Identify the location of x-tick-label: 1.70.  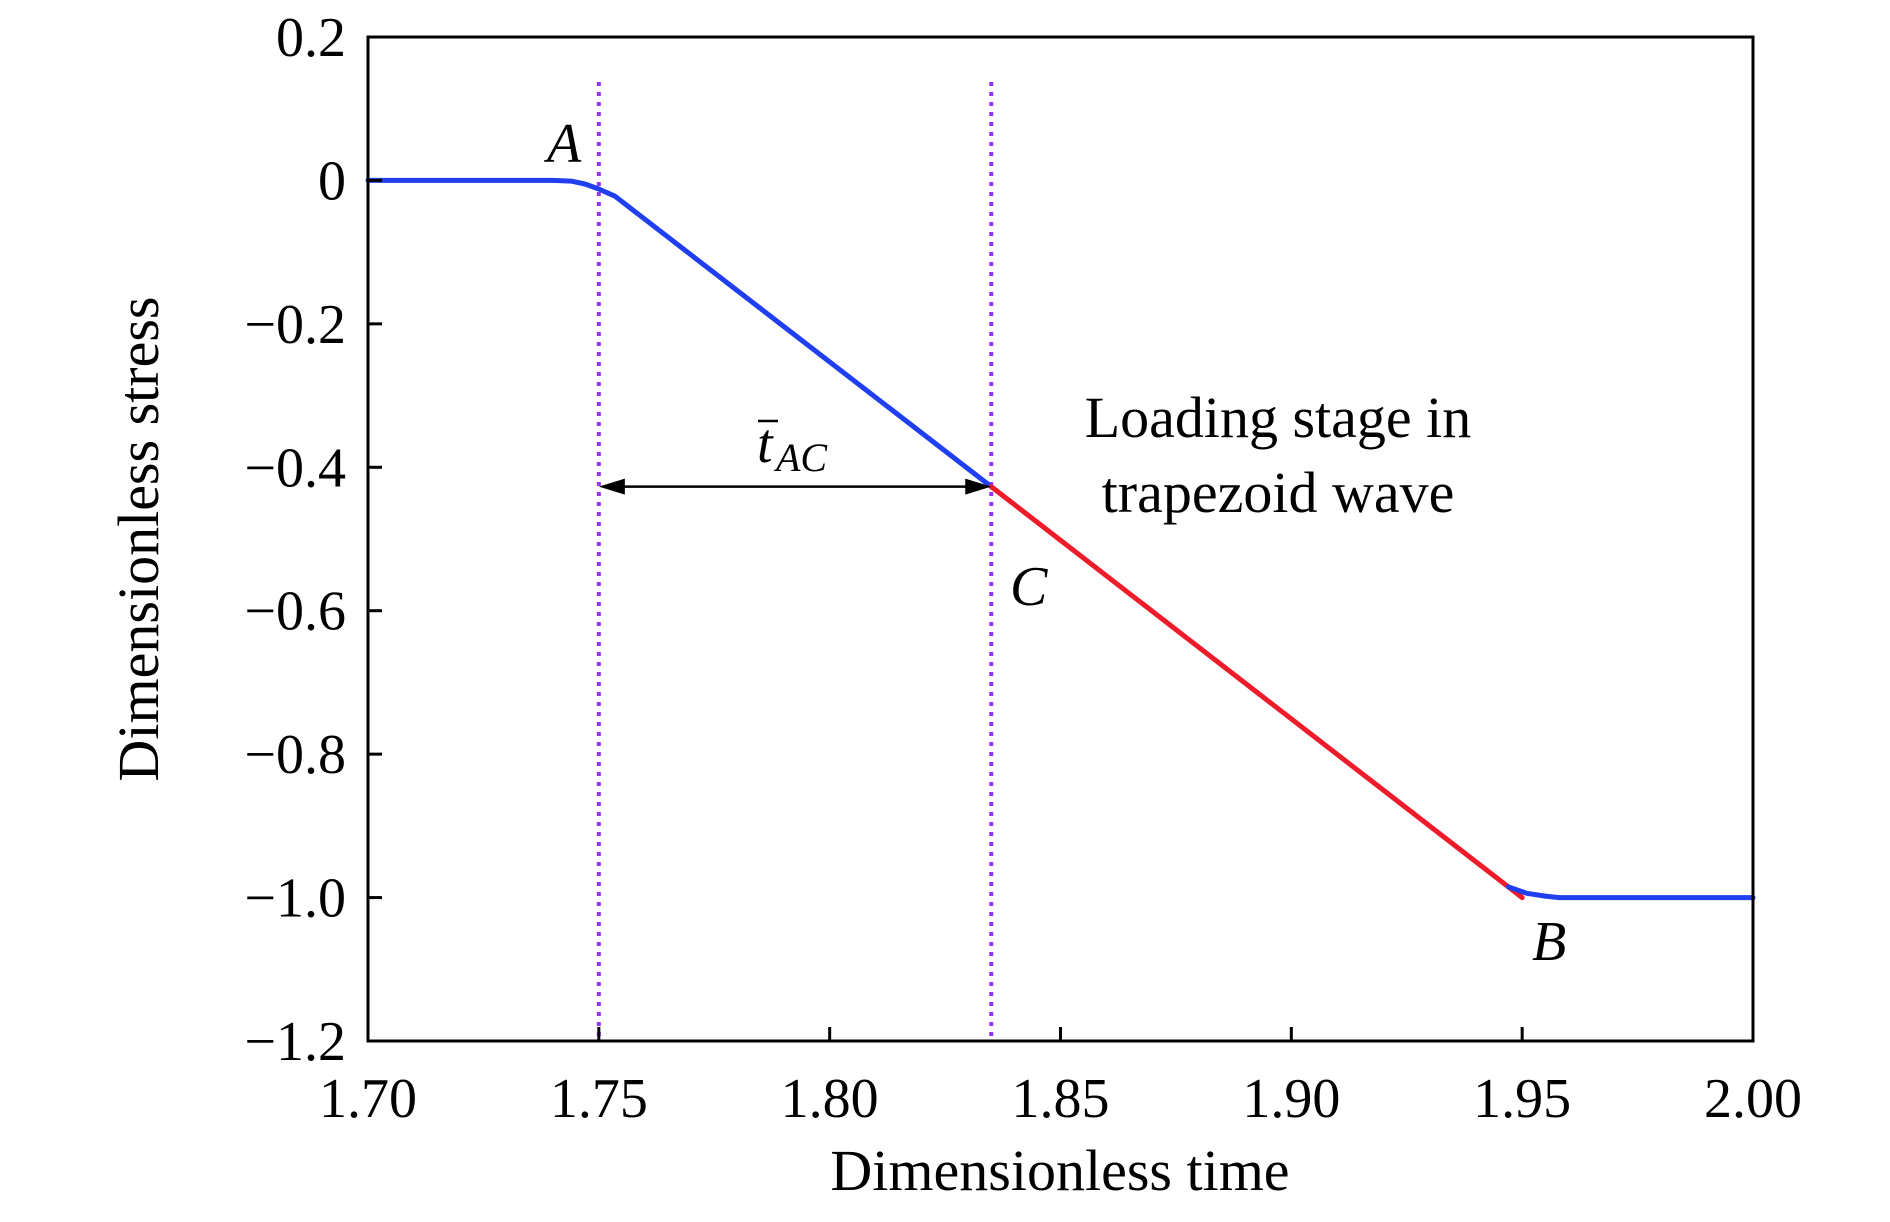
(368, 1099).